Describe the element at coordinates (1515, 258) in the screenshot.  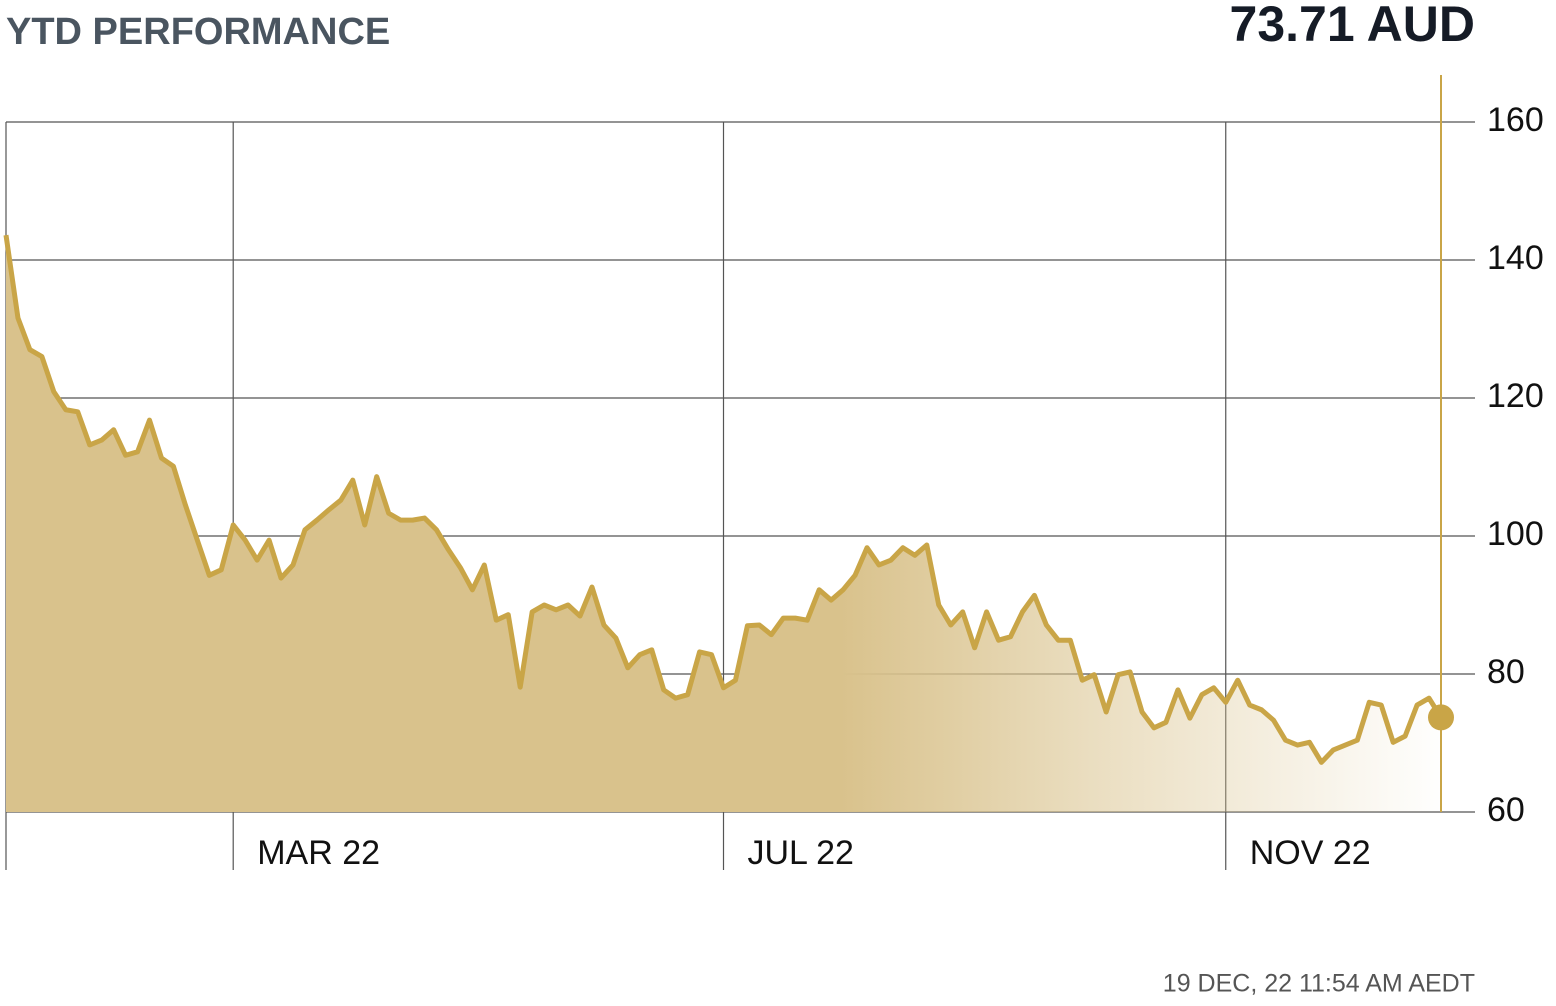
I see `y-tick-label: 140` at that location.